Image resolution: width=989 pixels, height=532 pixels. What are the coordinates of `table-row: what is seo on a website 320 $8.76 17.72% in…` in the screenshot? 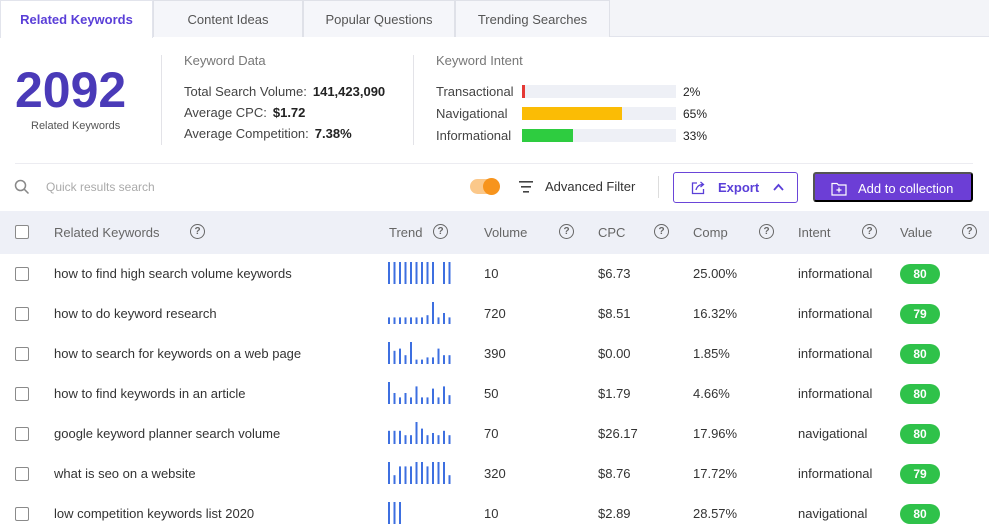 It's located at (494, 474).